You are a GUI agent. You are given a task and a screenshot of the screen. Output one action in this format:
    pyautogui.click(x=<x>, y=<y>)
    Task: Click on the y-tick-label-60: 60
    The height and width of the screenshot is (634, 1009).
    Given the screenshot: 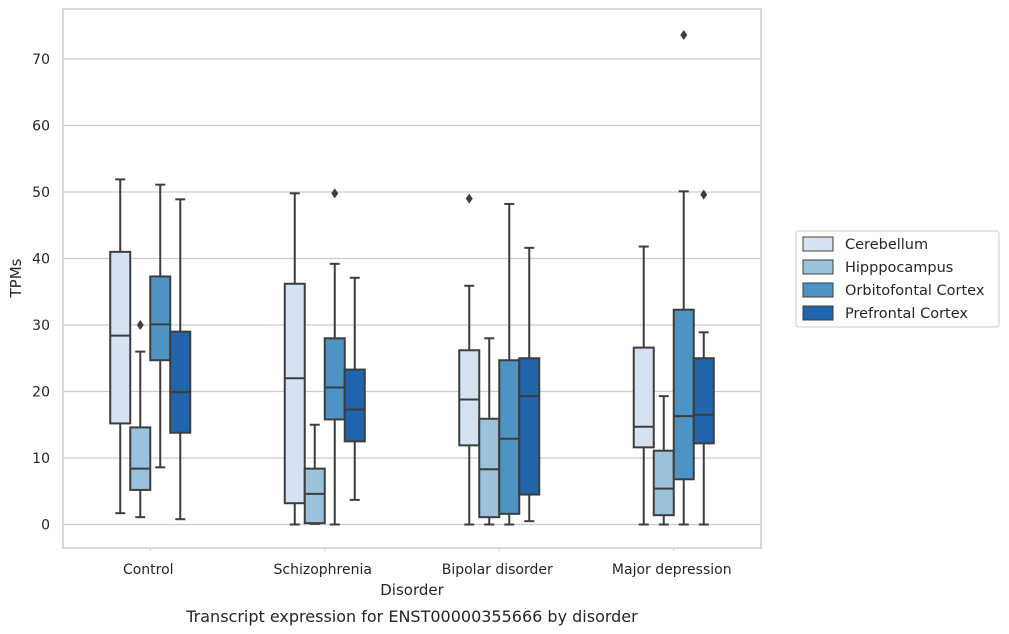 What is the action you would take?
    pyautogui.click(x=41, y=127)
    